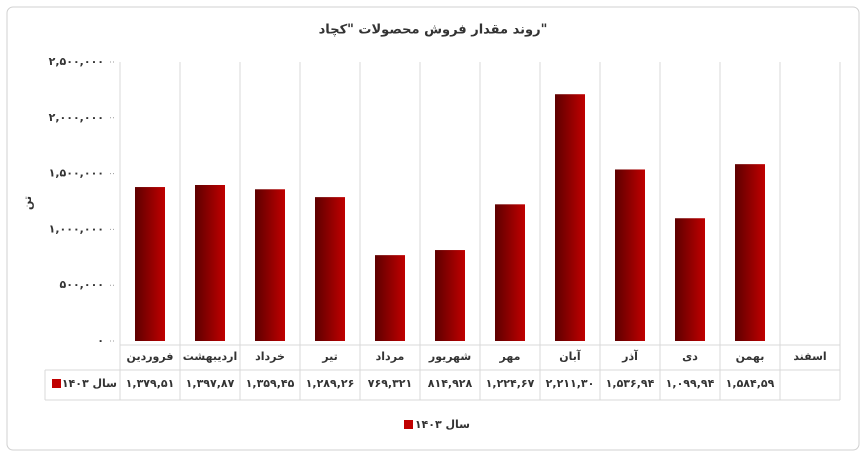 Image resolution: width=867 pixels, height=457 pixels. Describe the element at coordinates (750, 383) in the screenshot. I see `table-value: ۱,۵۸۴,۵۹` at that location.